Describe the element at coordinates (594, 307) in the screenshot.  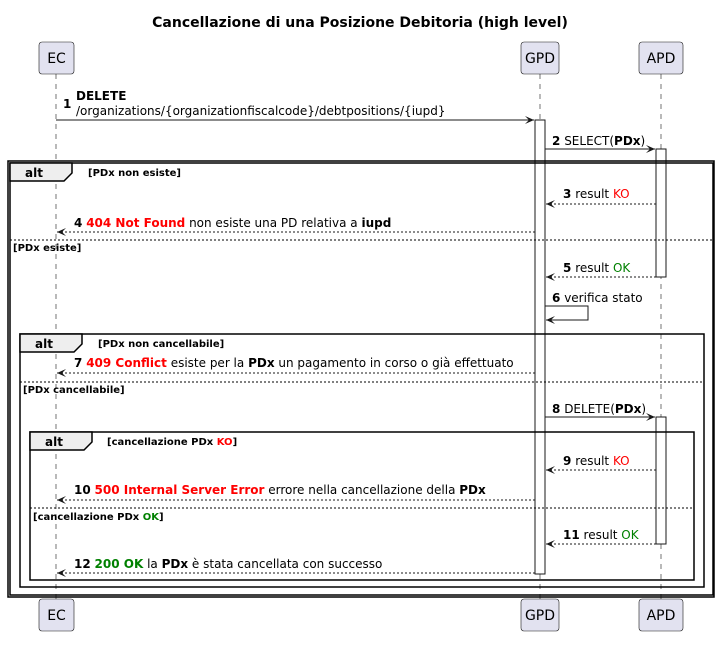
I see `message-6: 6 verifica stato` at that location.